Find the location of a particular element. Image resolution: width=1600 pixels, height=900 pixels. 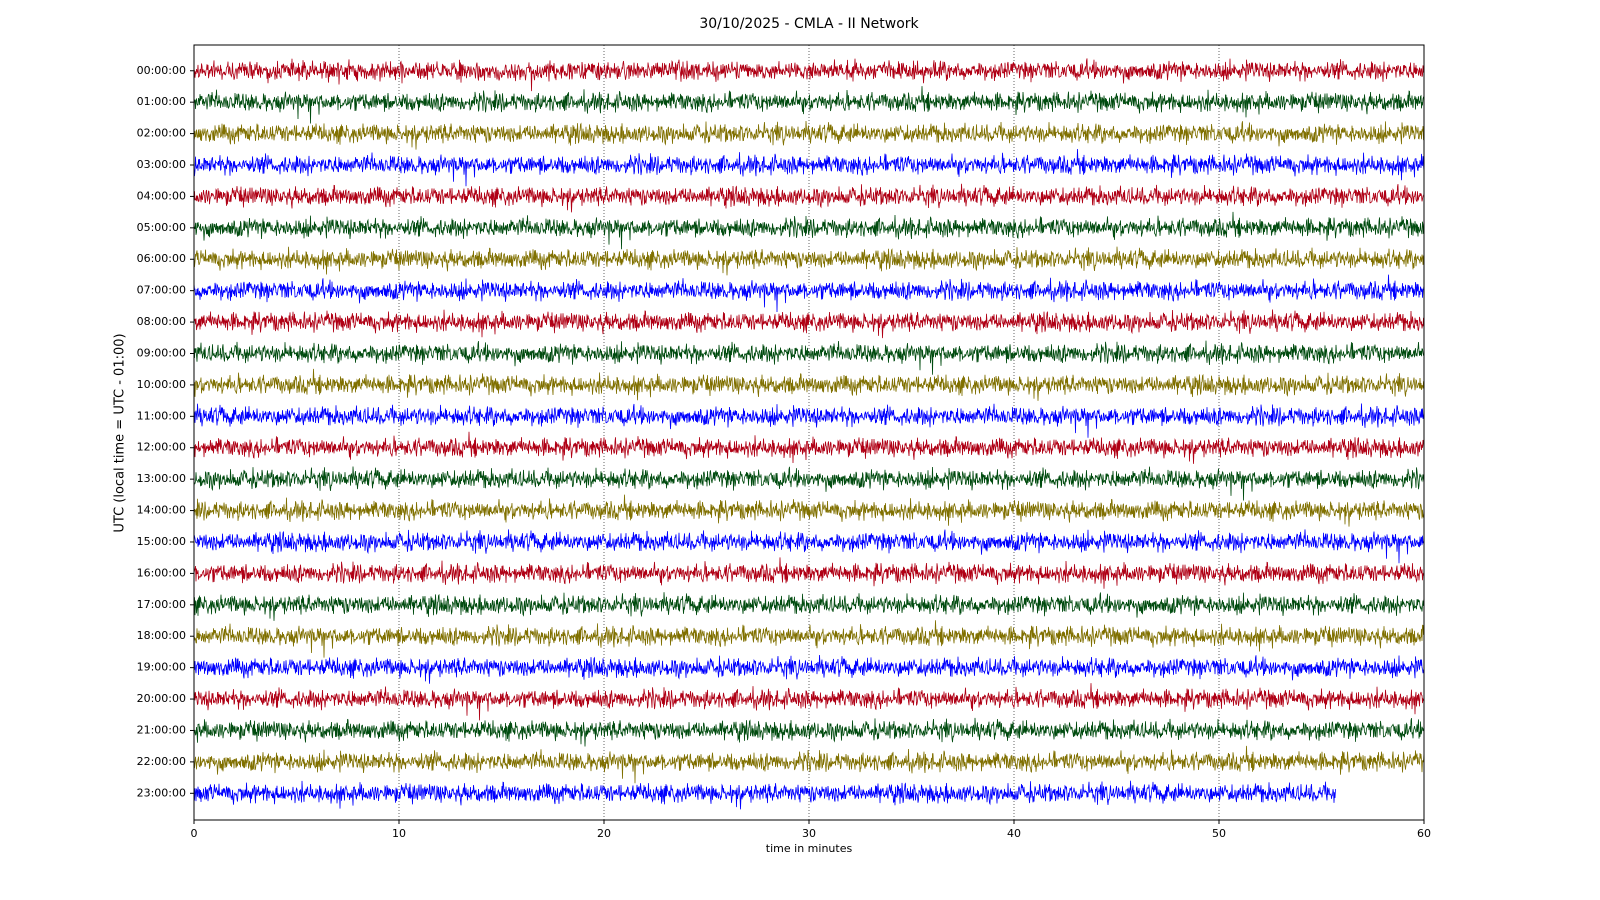

y-tick-label: 13:00:00 is located at coordinates (161, 478).